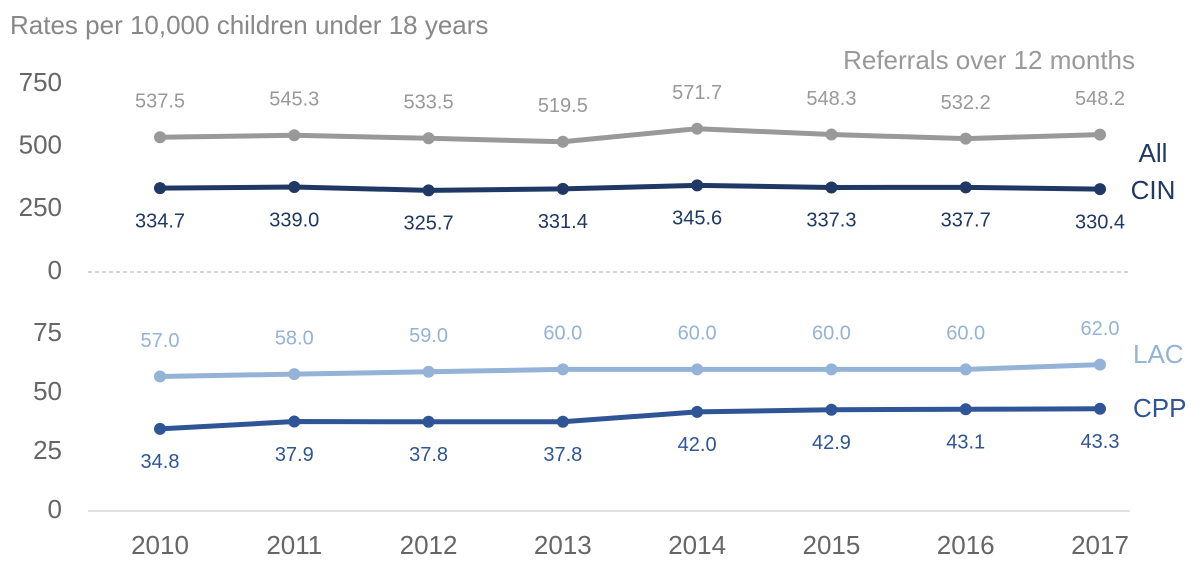 The width and height of the screenshot is (1202, 563). Describe the element at coordinates (1100, 329) in the screenshot. I see `value-label: 62.0` at that location.